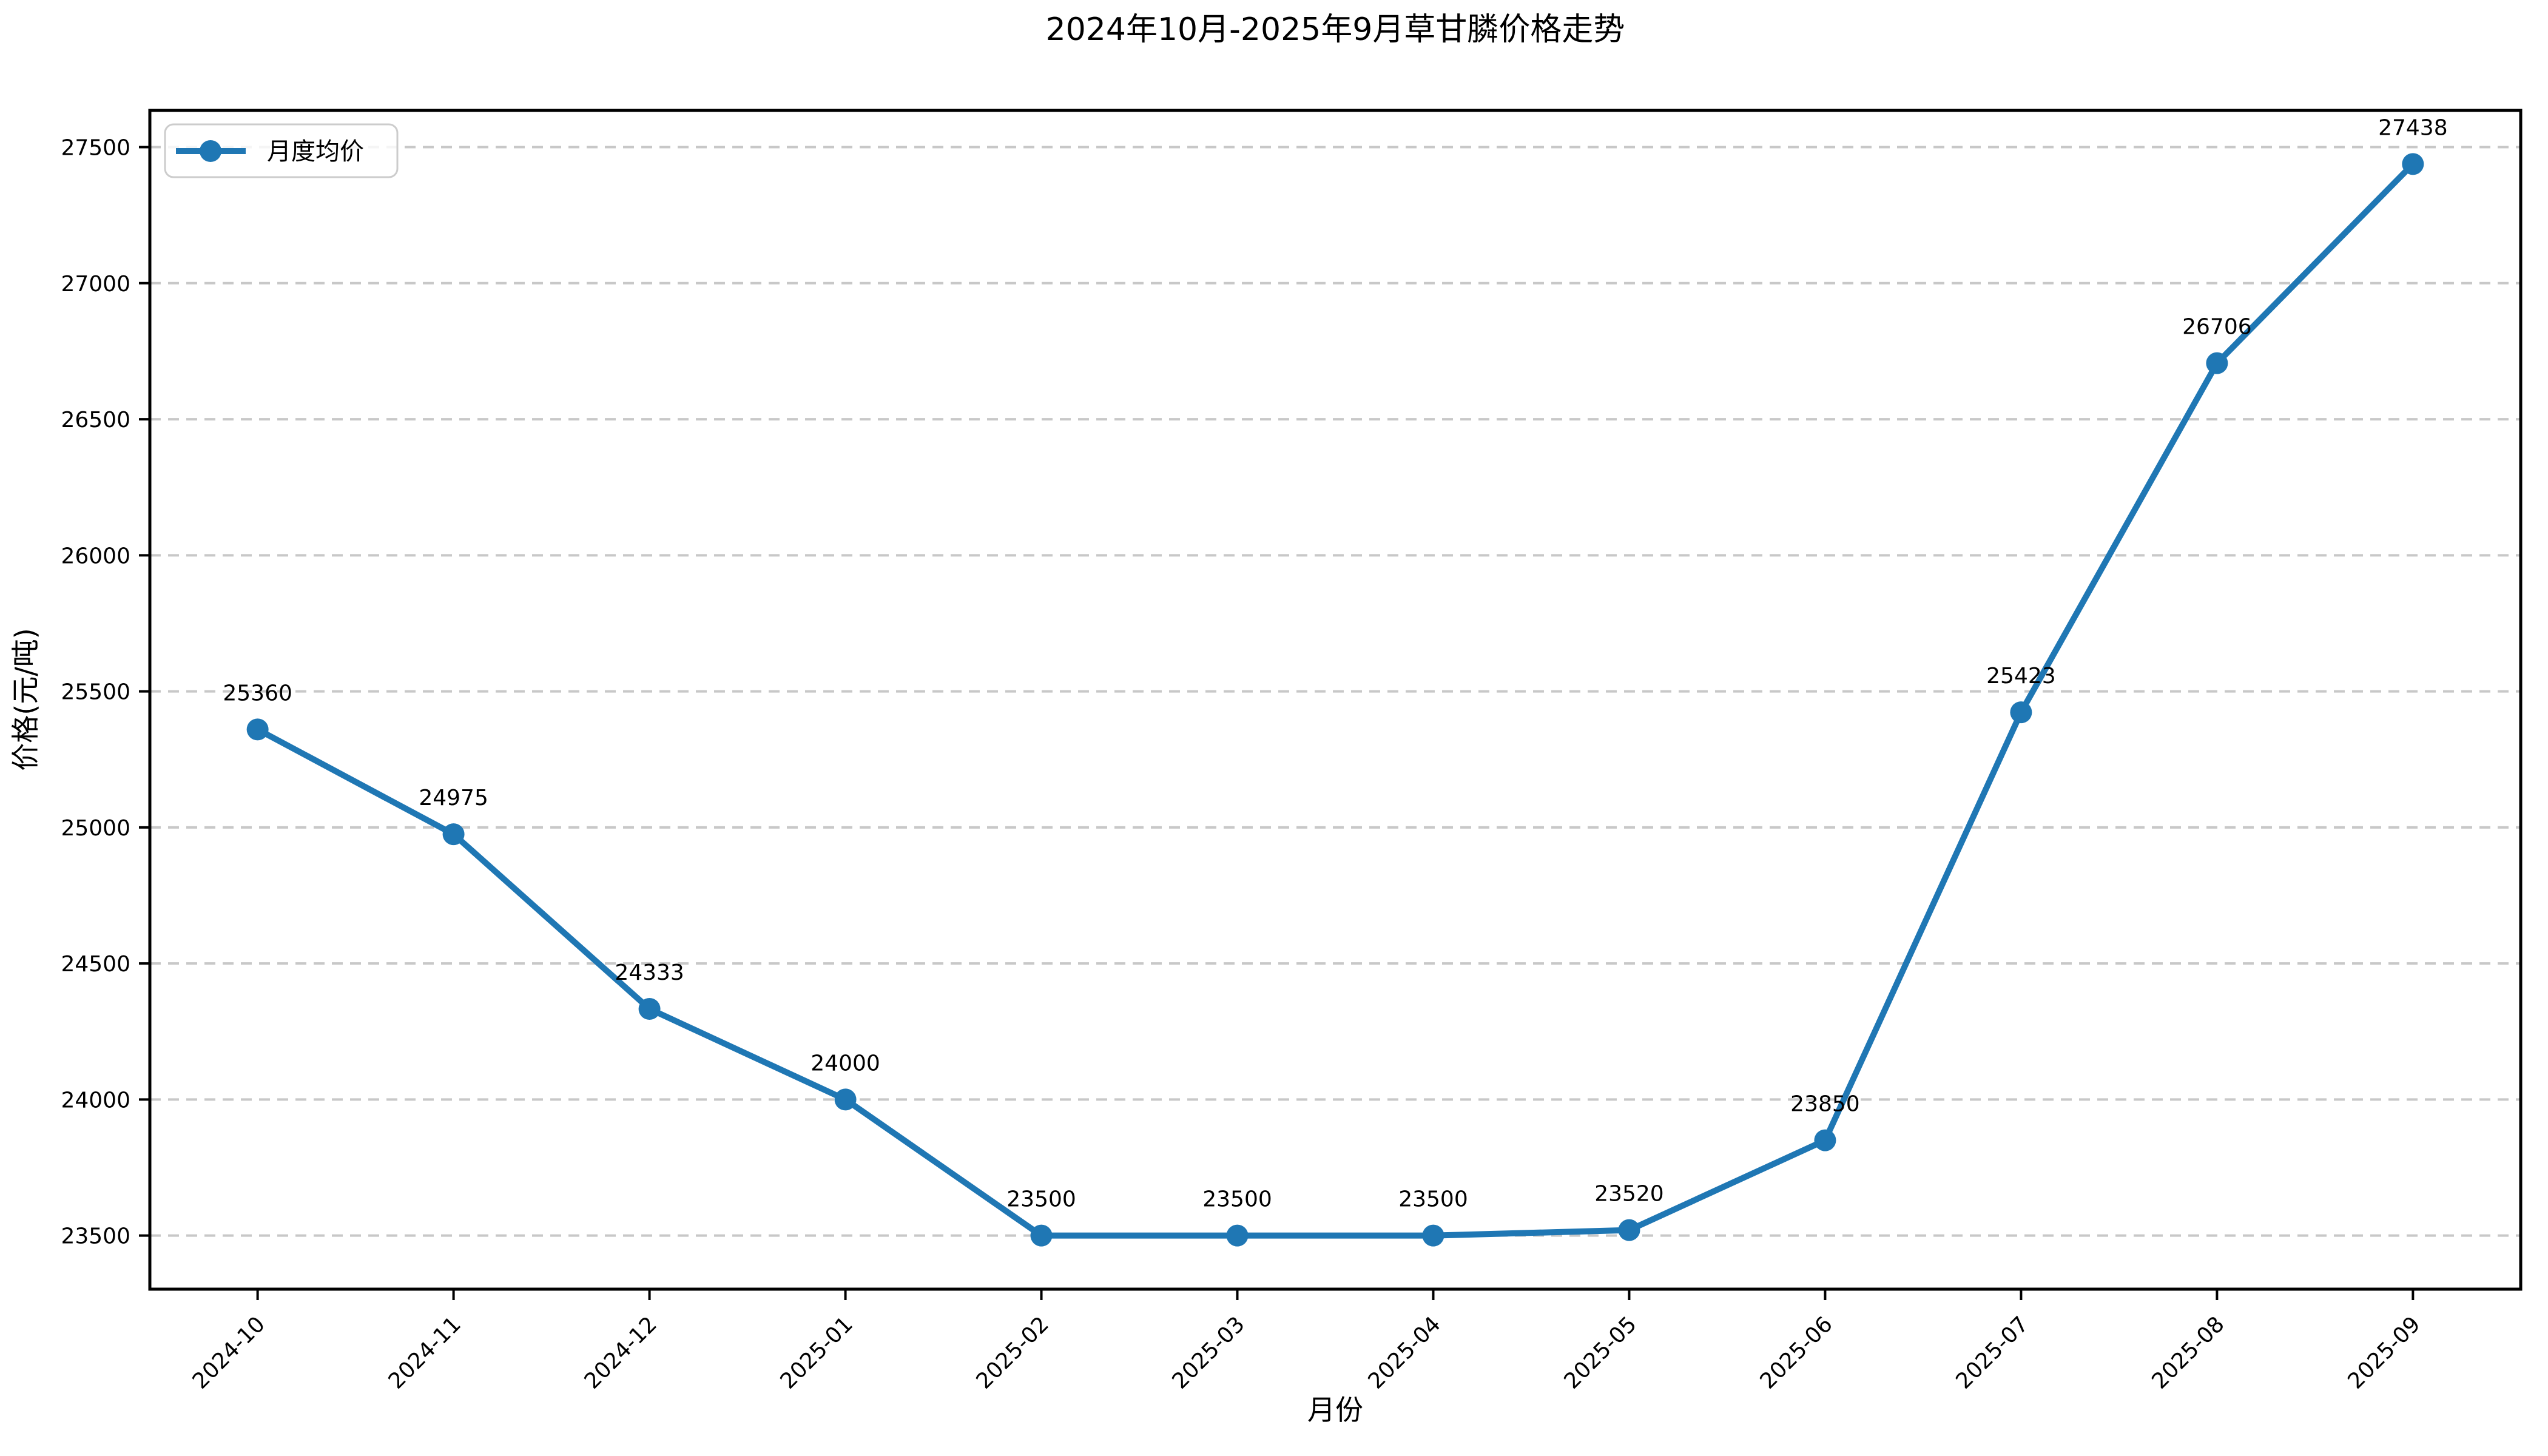 This screenshot has width=2548, height=1456. I want to click on y-tick-label: 23500, so click(95, 1236).